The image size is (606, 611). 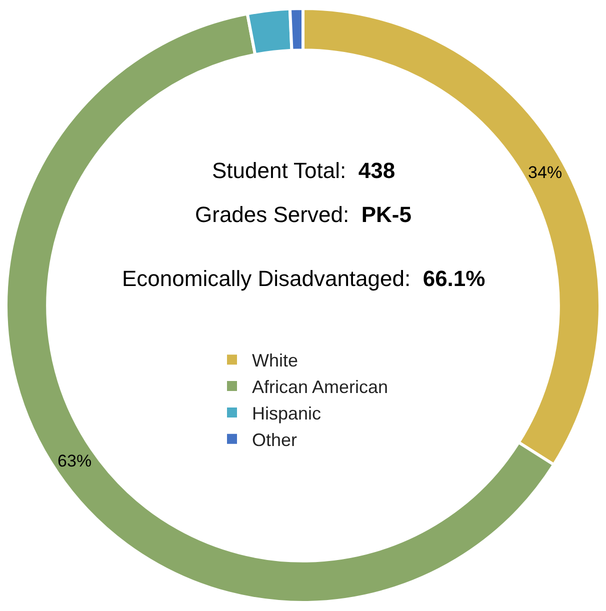 I want to click on text: 438, so click(x=377, y=170).